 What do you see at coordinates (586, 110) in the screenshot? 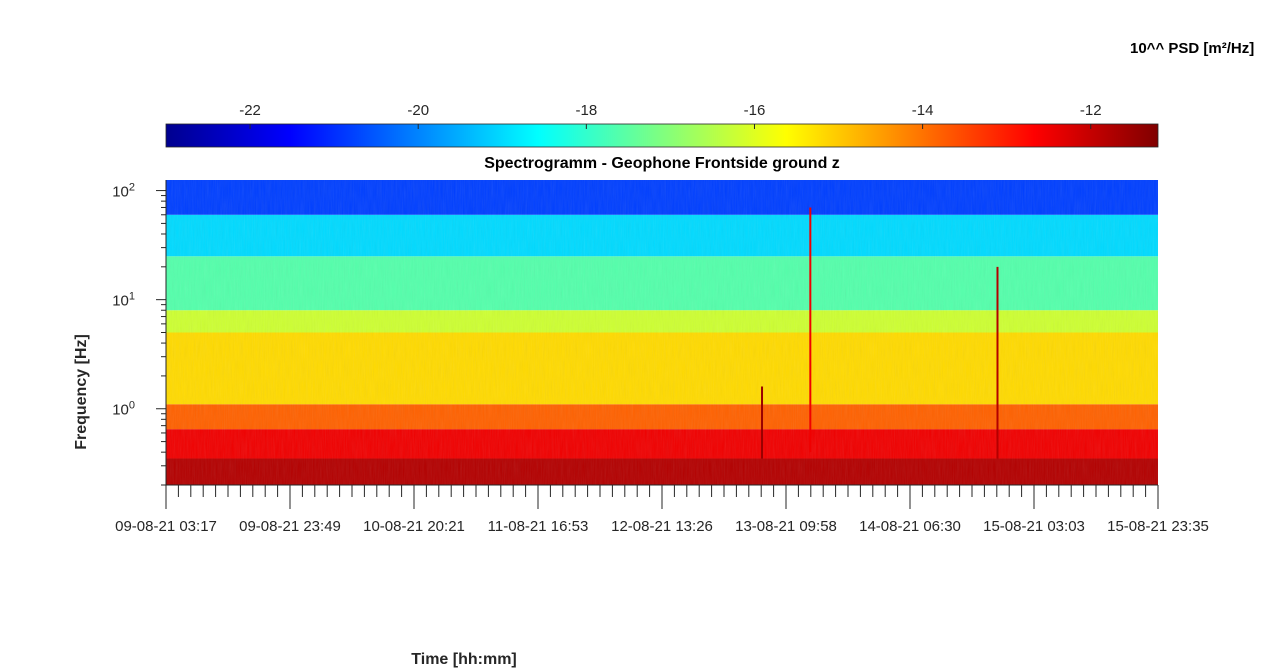
I see `colorbar-tick-label: -18` at bounding box center [586, 110].